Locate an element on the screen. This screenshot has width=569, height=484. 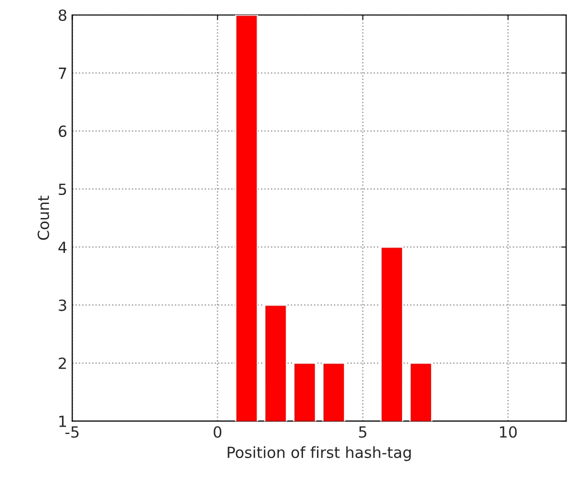
x-tick-label: 10 is located at coordinates (508, 432).